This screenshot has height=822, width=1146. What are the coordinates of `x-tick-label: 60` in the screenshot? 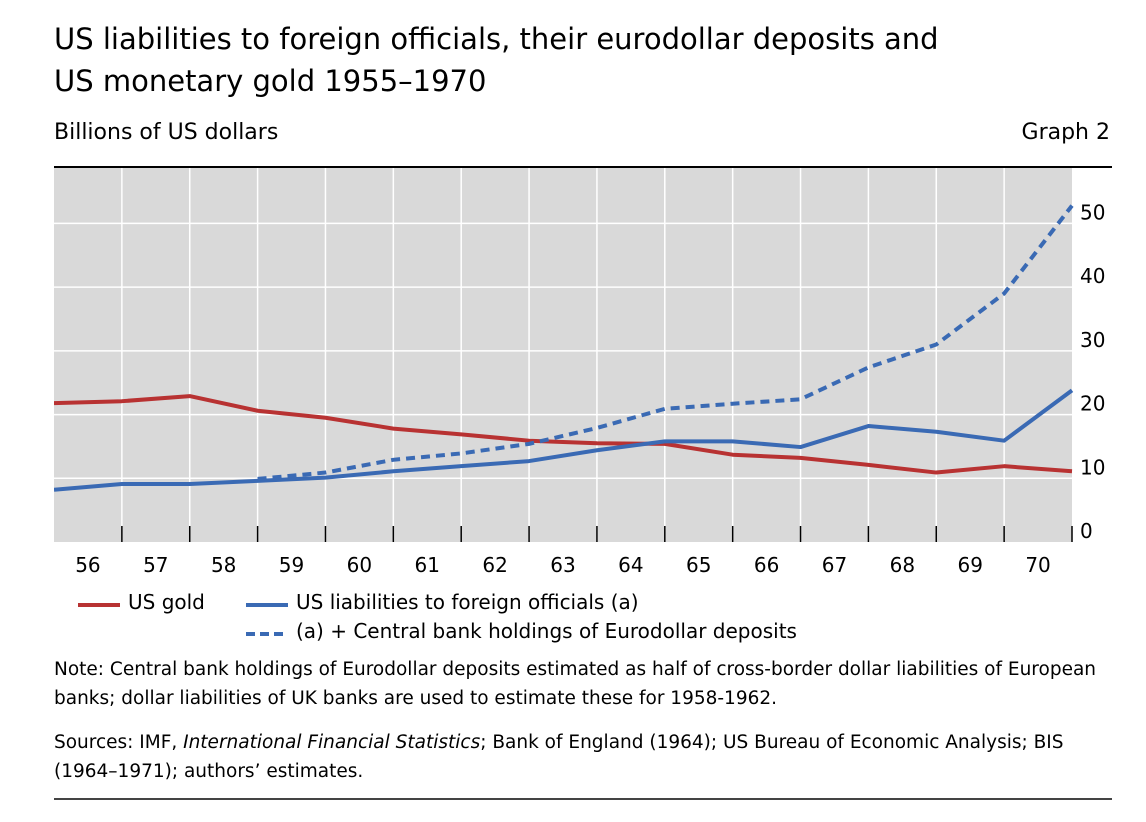 It's located at (359, 565).